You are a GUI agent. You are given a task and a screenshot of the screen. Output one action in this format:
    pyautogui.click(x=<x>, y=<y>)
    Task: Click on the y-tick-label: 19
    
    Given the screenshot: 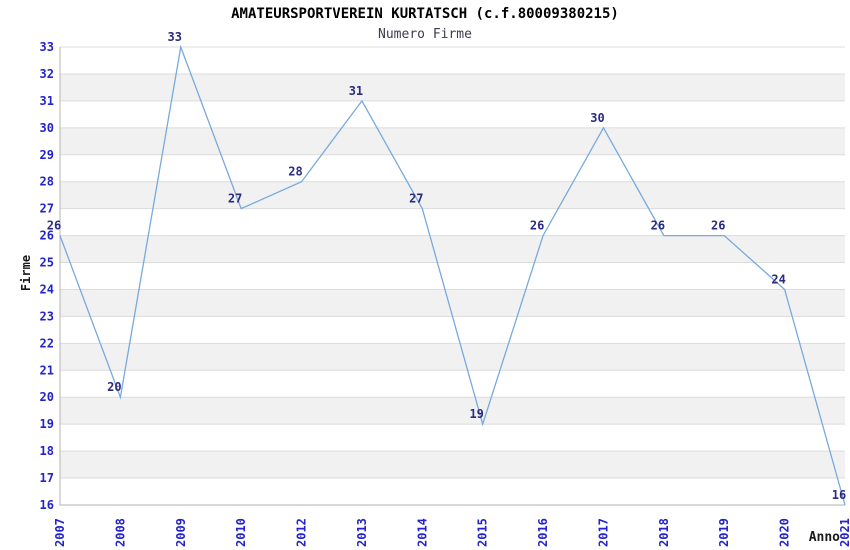 What is the action you would take?
    pyautogui.click(x=47, y=424)
    